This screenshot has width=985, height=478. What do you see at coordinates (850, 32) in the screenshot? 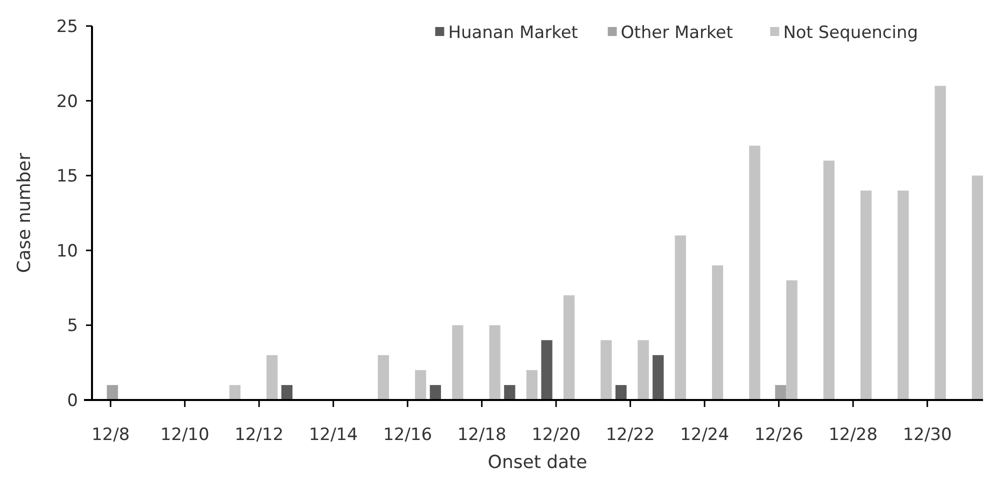
I see `legend-label: Not Sequencing` at bounding box center [850, 32].